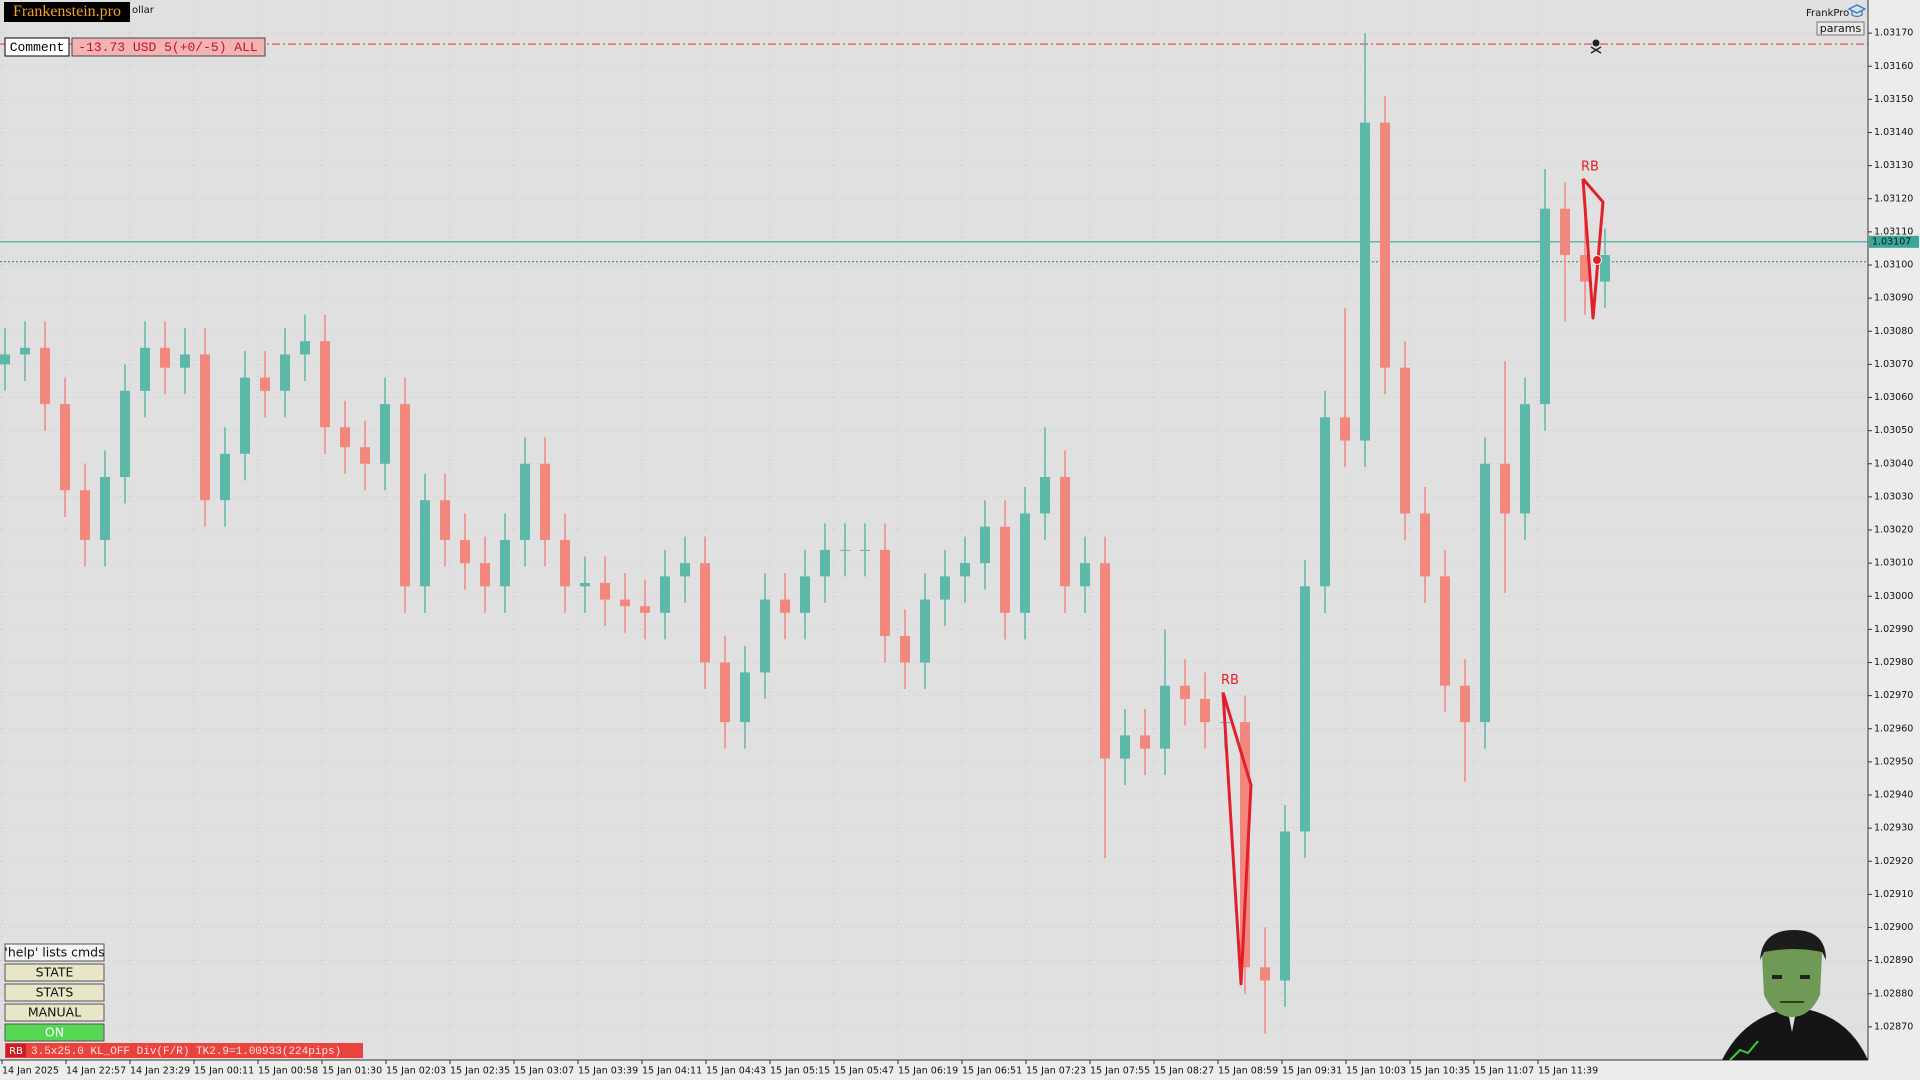  I want to click on command-button-label: STATE, so click(55, 972).